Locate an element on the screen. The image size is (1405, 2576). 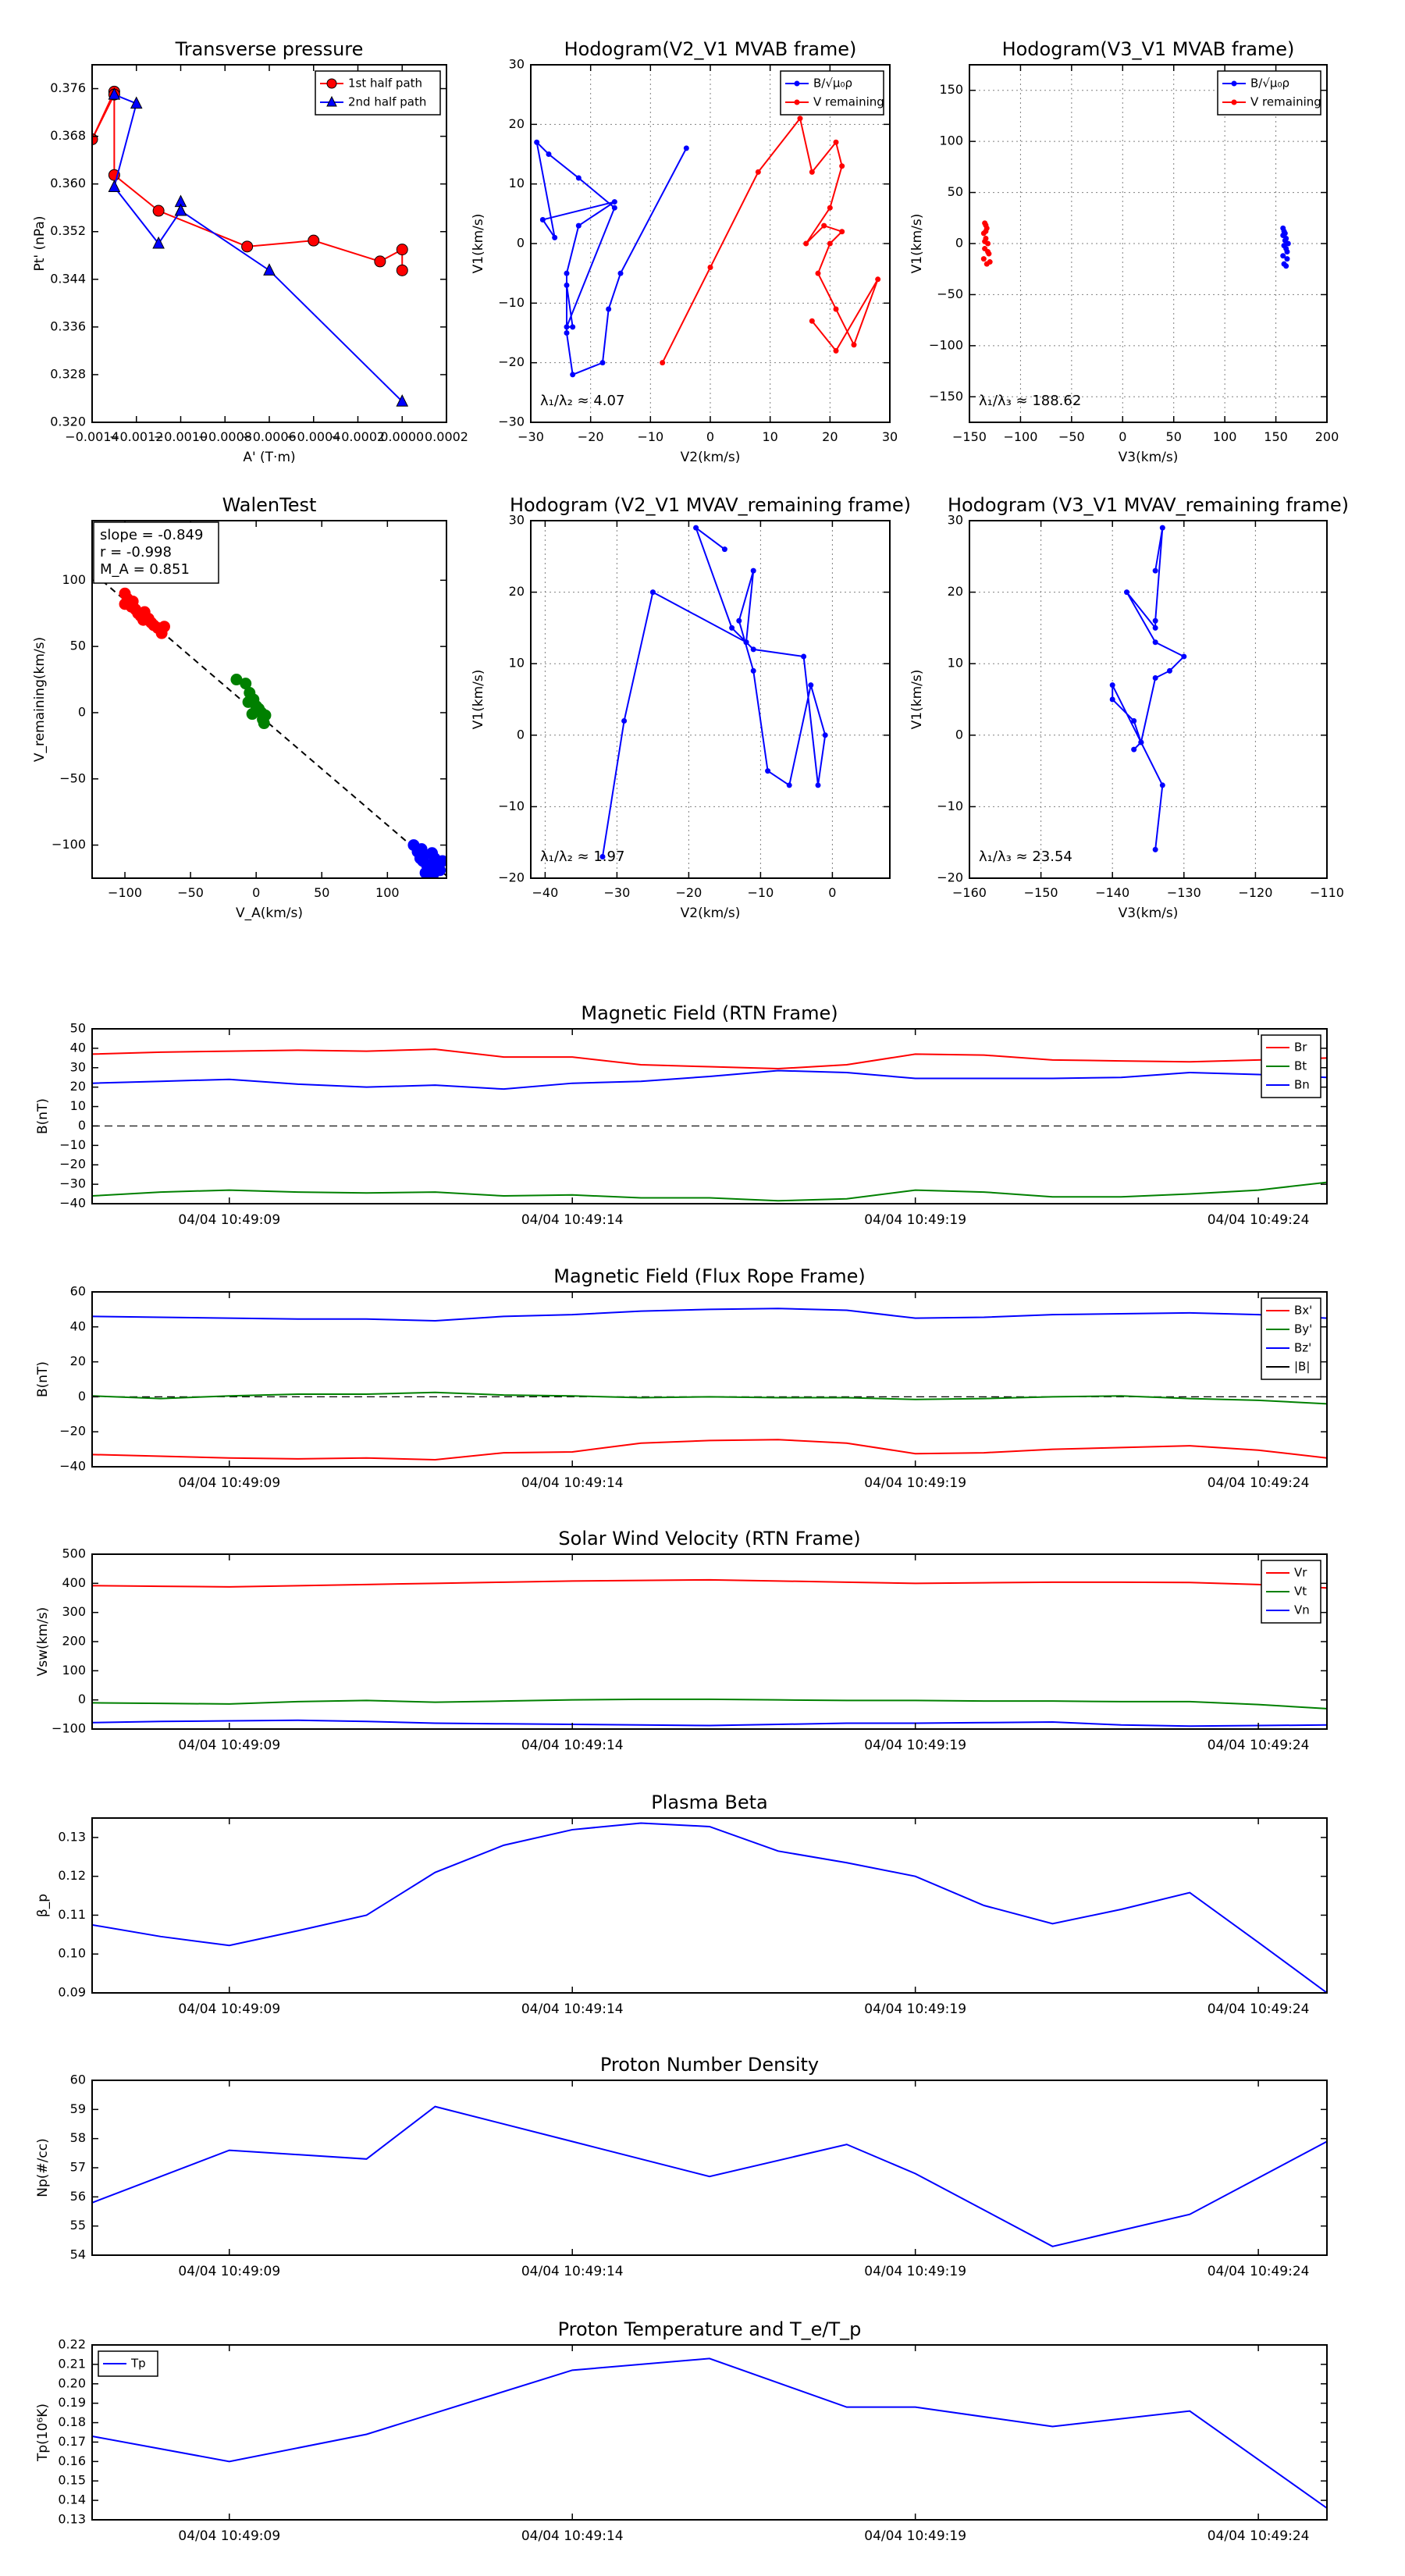
legend: B/√μ₀ρ V remaining is located at coordinates (832, 93).